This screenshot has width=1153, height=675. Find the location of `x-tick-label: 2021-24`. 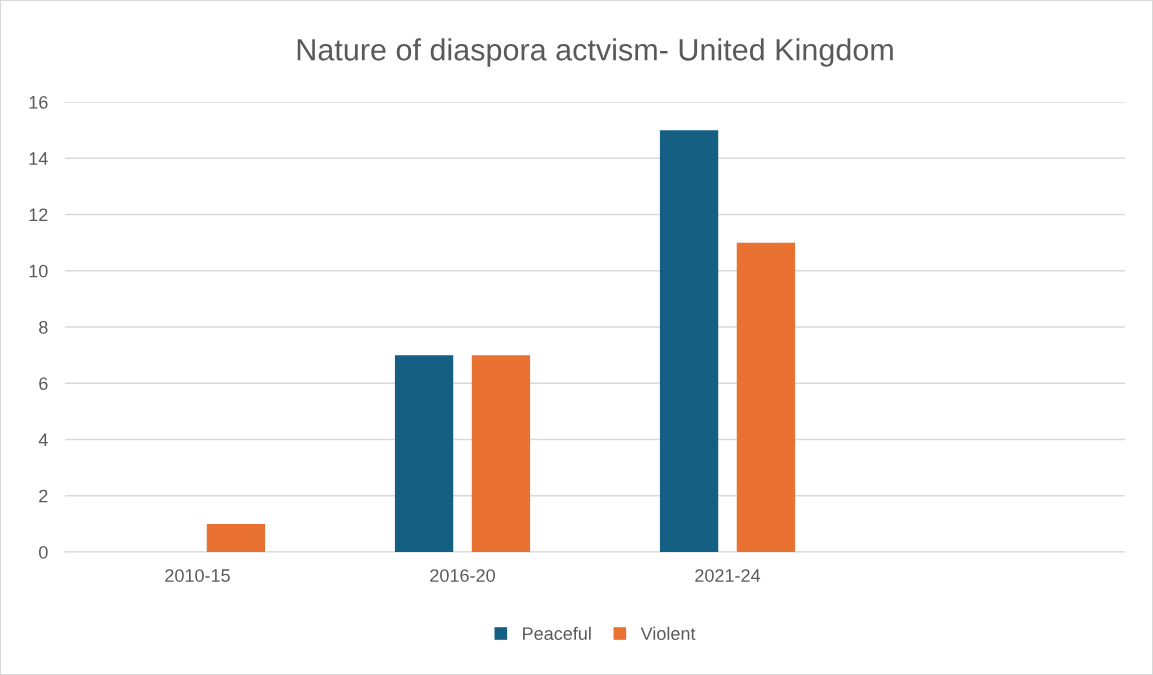

x-tick-label: 2021-24 is located at coordinates (728, 575).